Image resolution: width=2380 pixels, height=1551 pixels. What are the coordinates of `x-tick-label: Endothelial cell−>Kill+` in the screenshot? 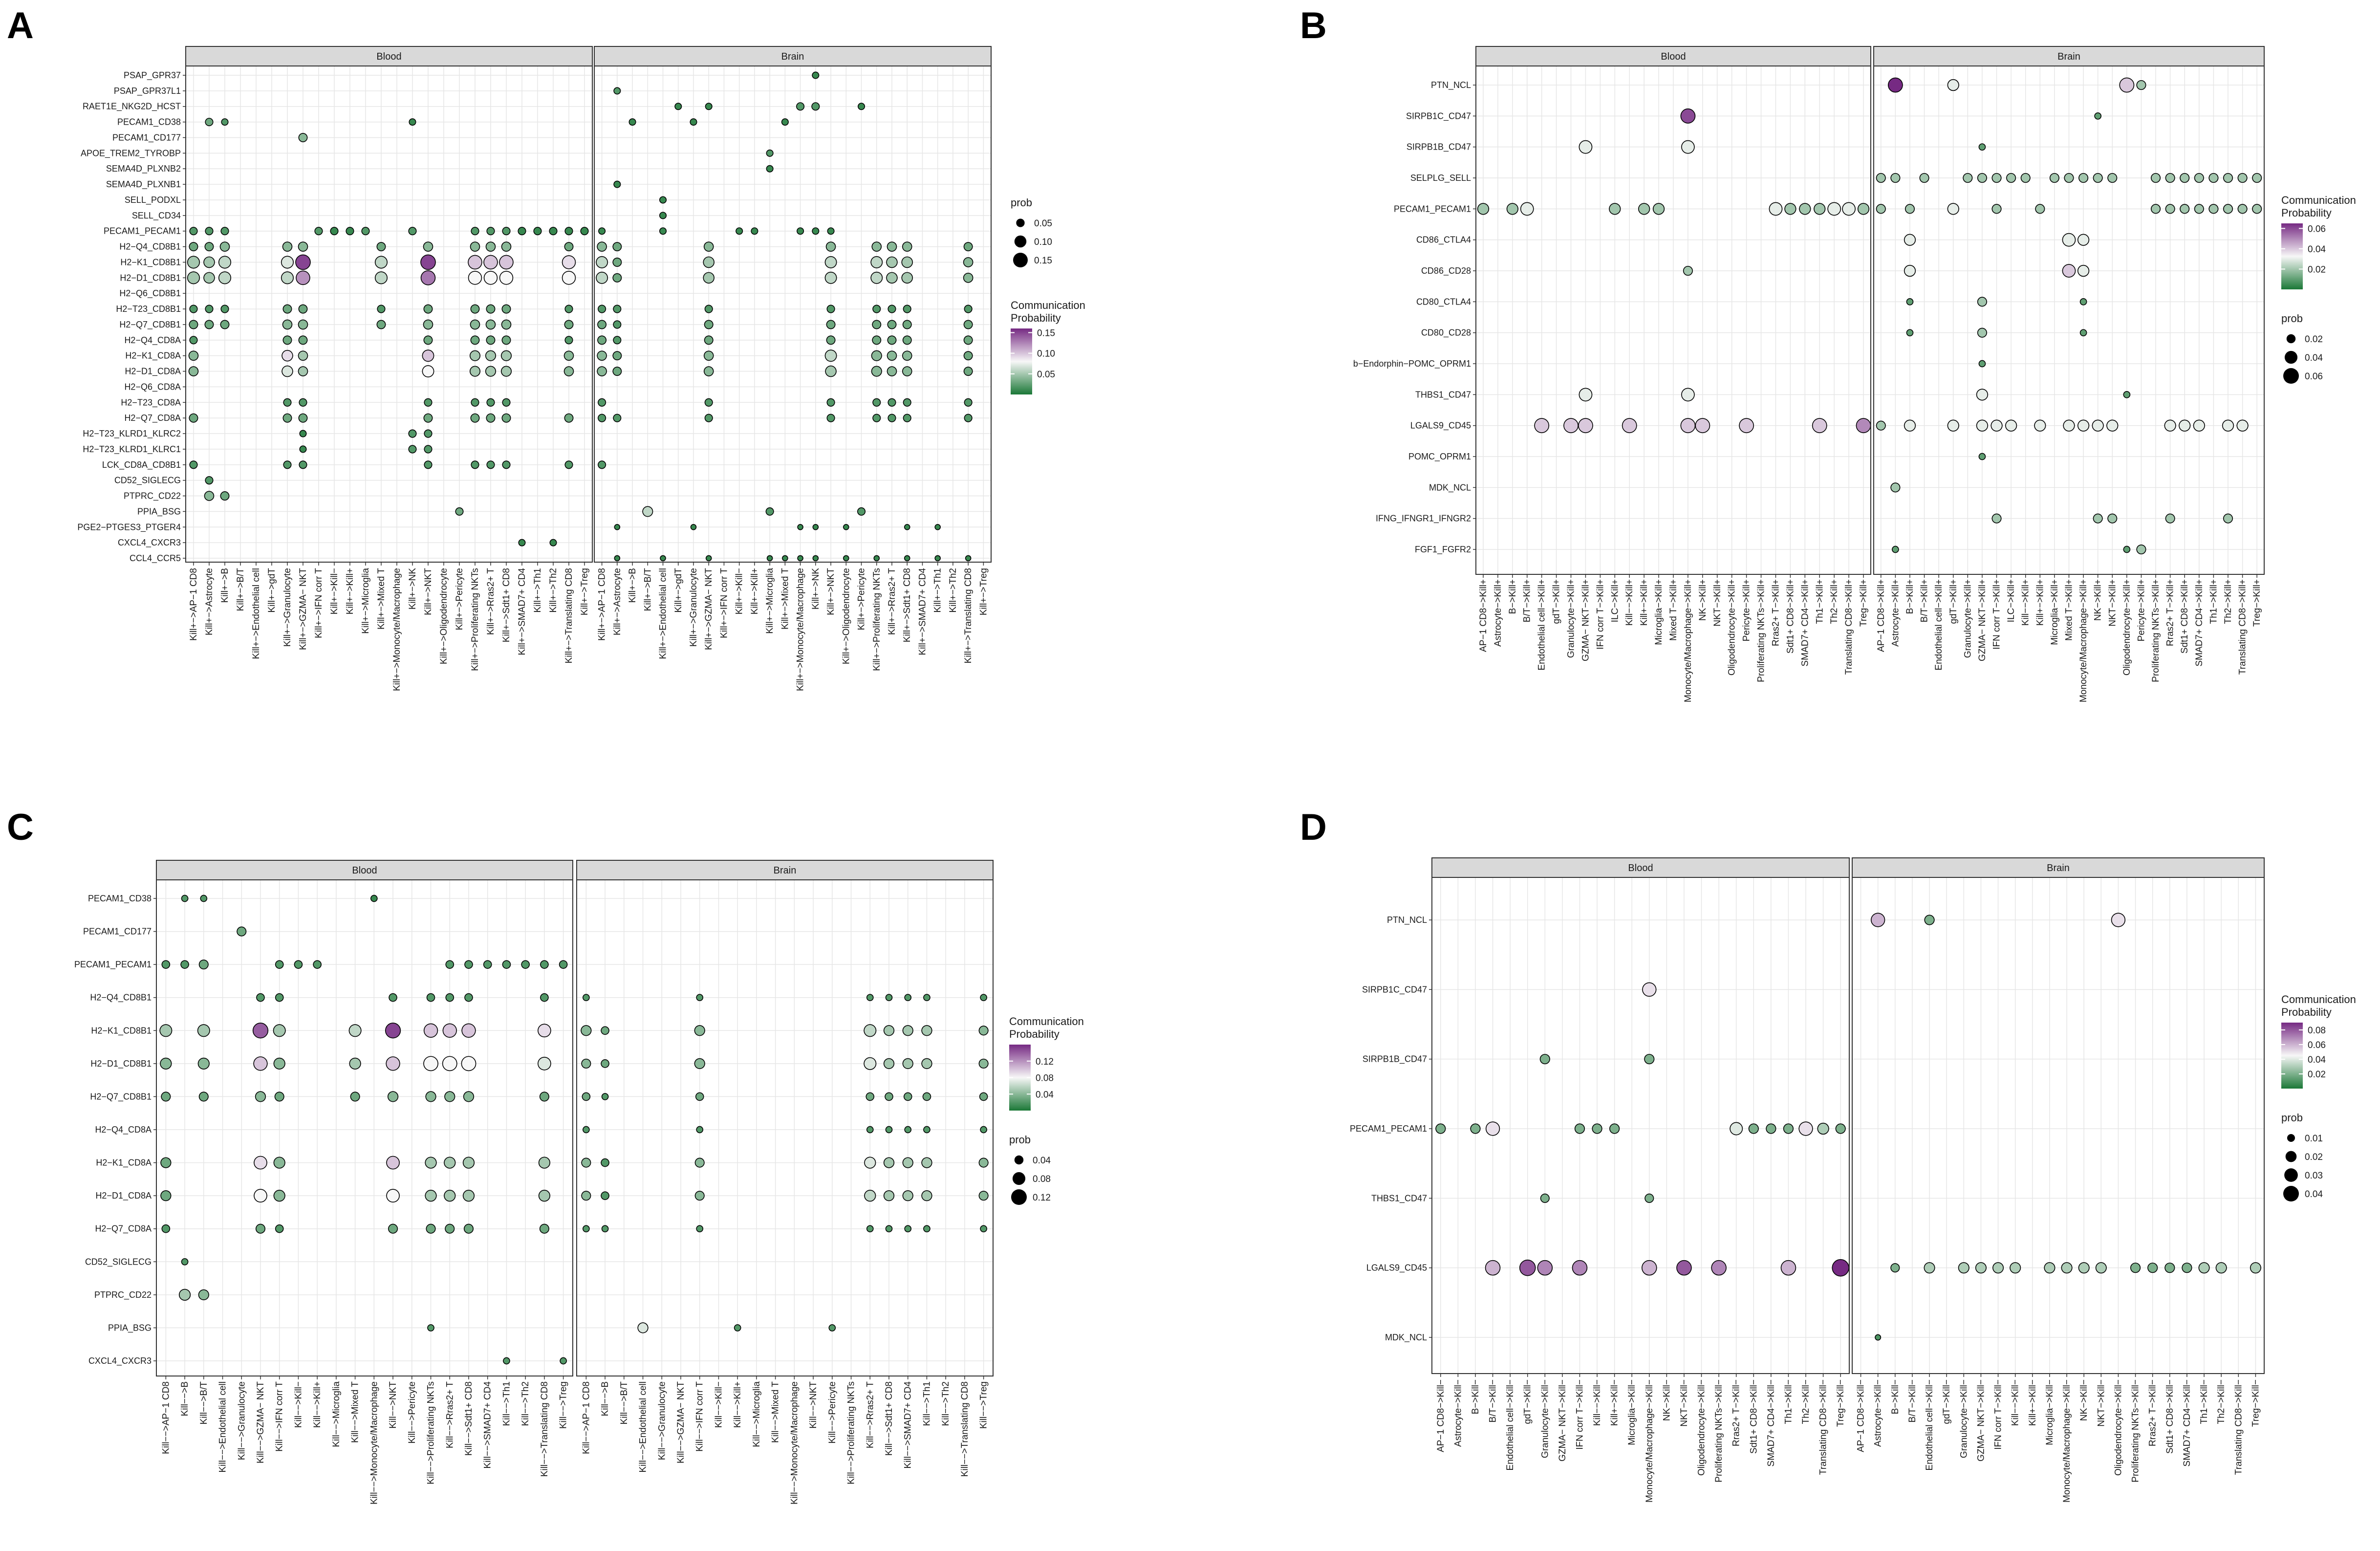 It's located at (1939, 624).